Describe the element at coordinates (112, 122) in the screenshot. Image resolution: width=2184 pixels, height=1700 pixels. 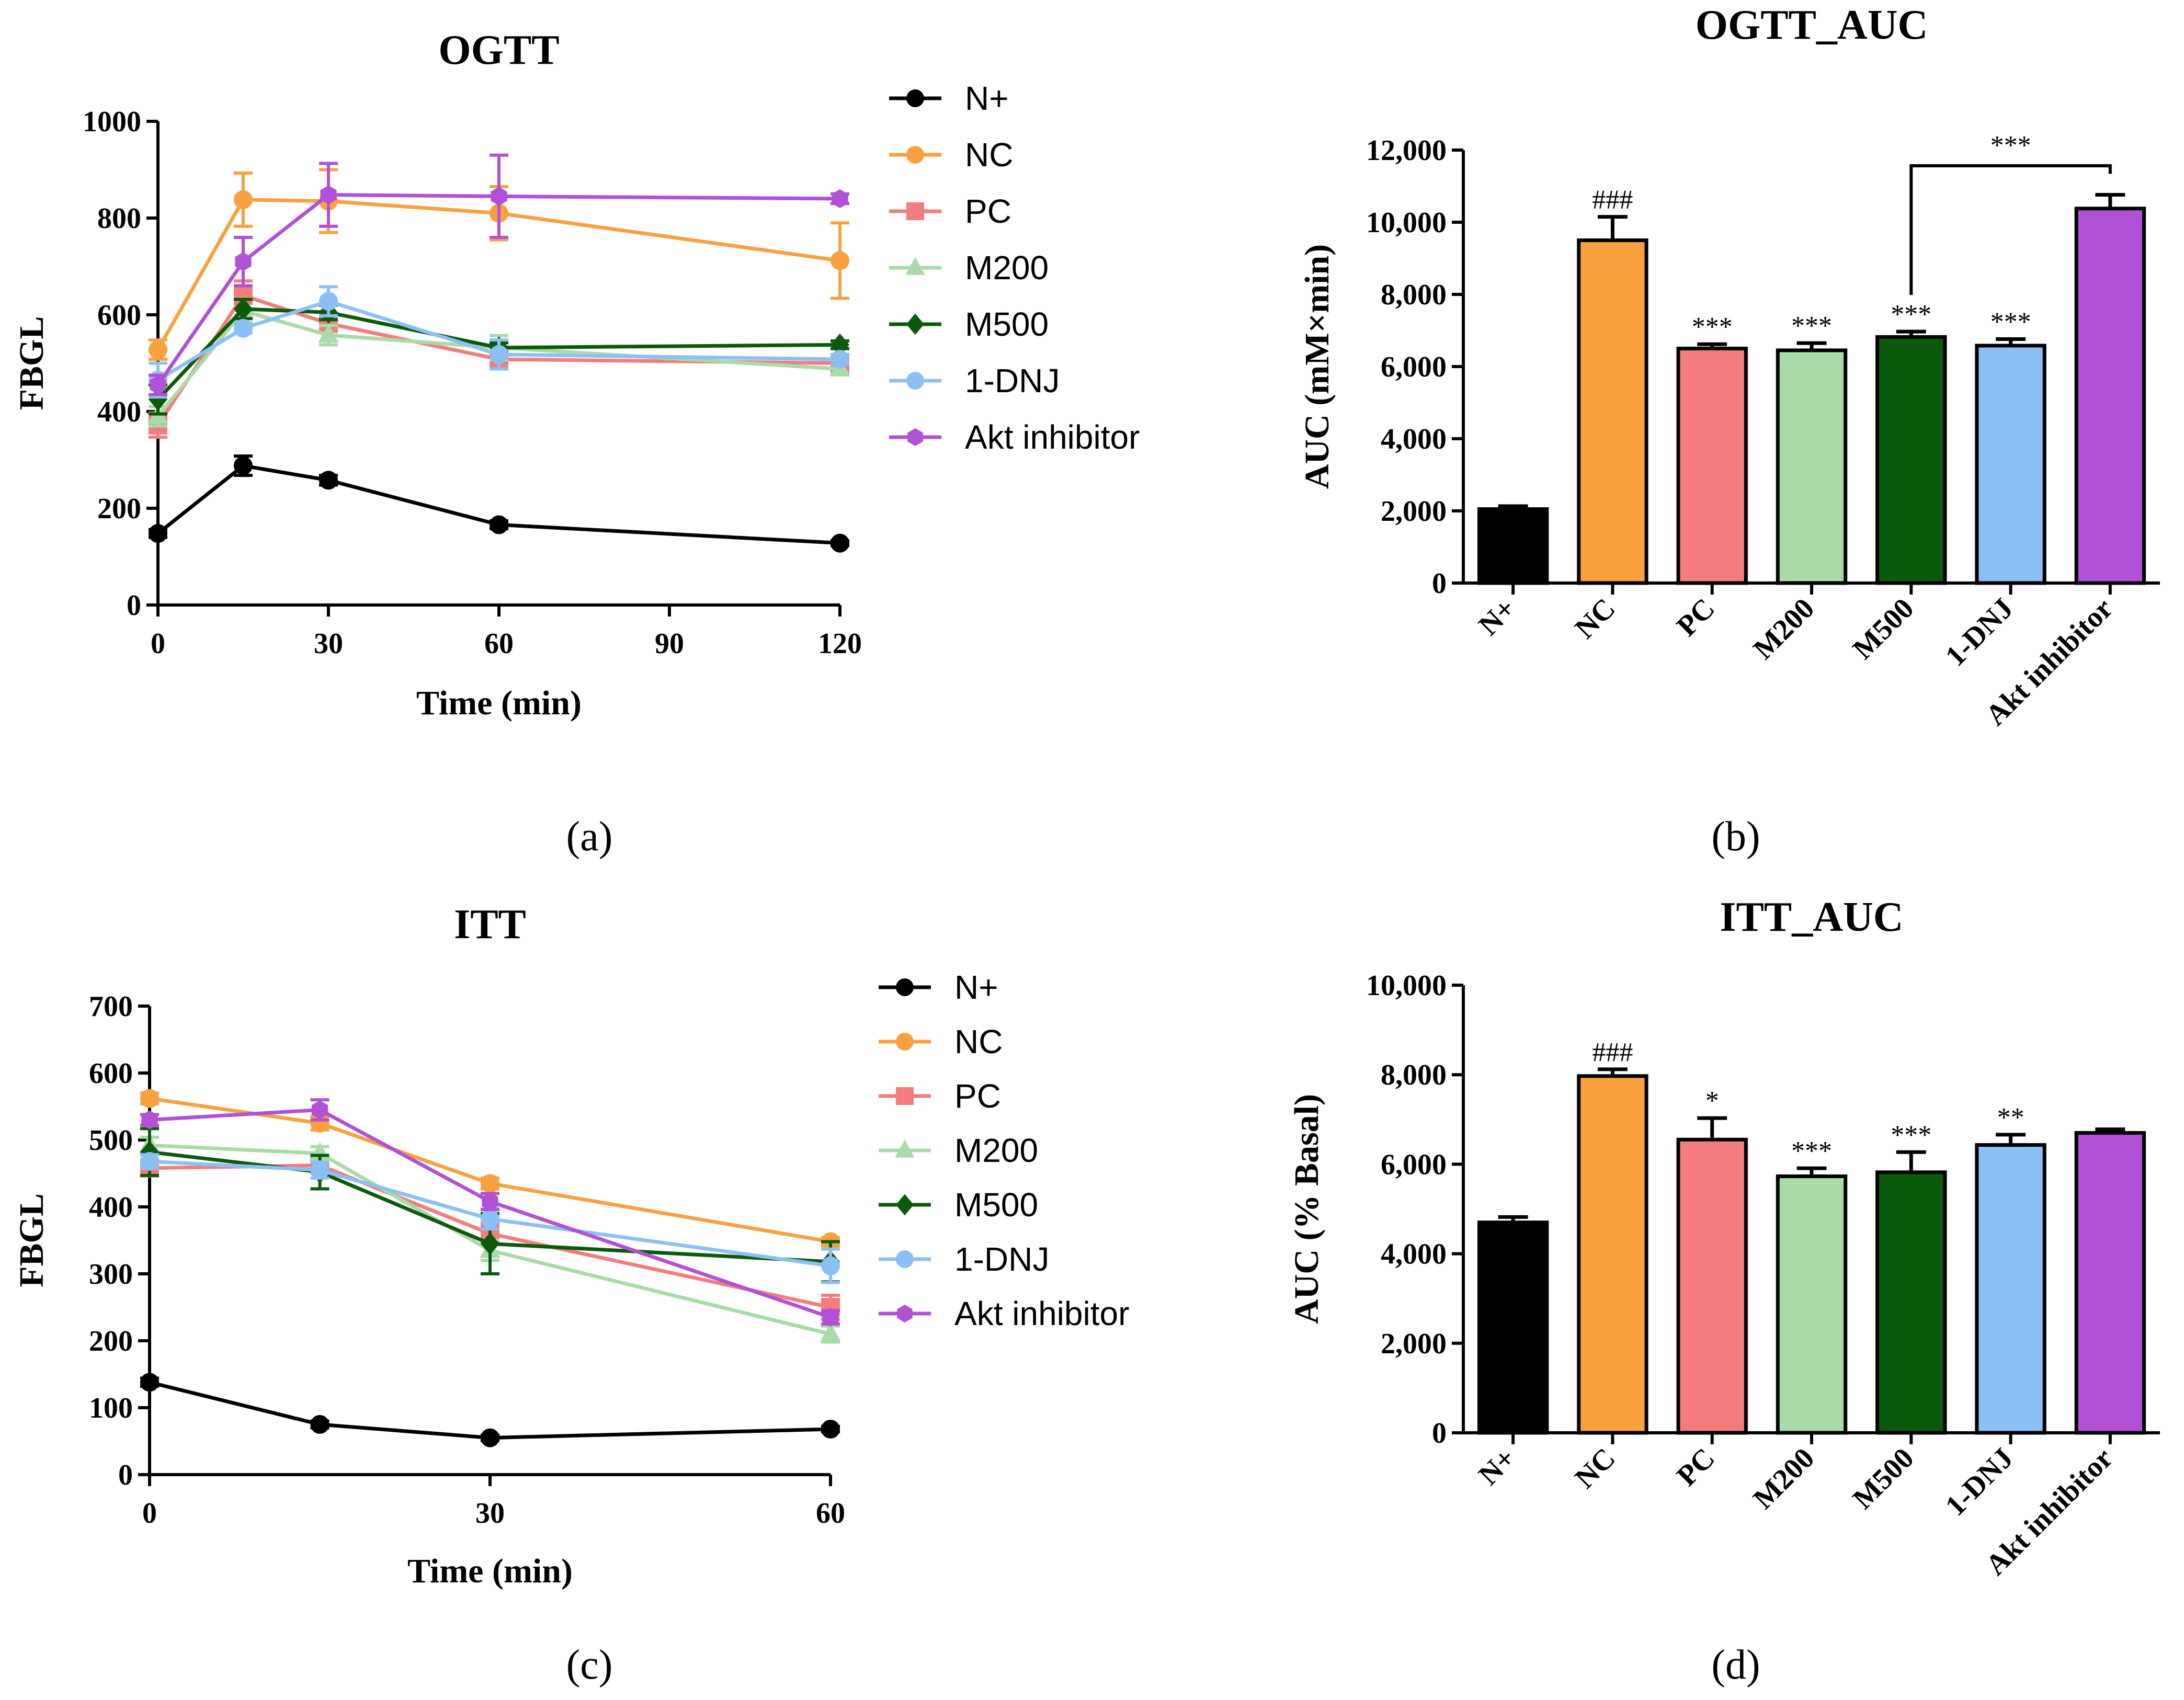
I see `y-tick-label: 1000` at that location.